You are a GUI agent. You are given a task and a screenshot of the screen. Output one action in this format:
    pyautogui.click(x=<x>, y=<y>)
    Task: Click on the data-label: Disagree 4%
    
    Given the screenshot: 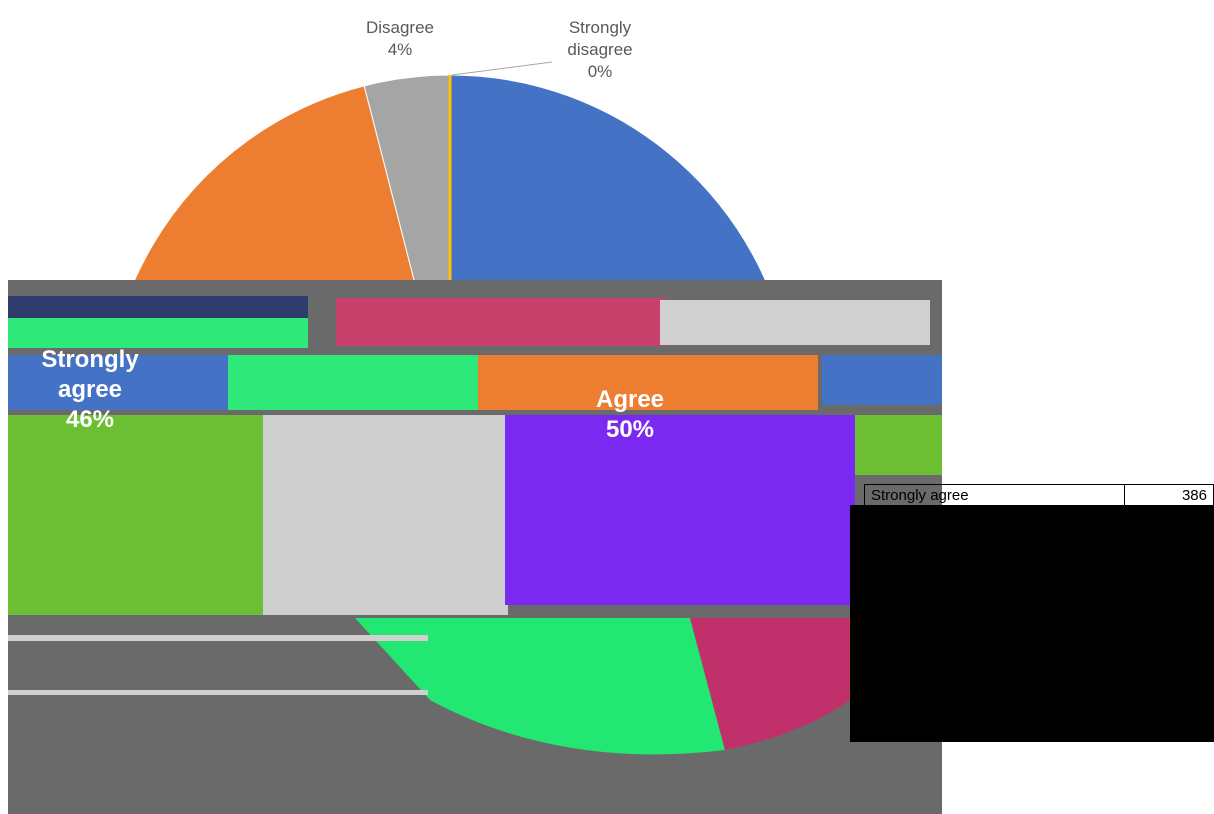 What is the action you would take?
    pyautogui.click(x=400, y=39)
    